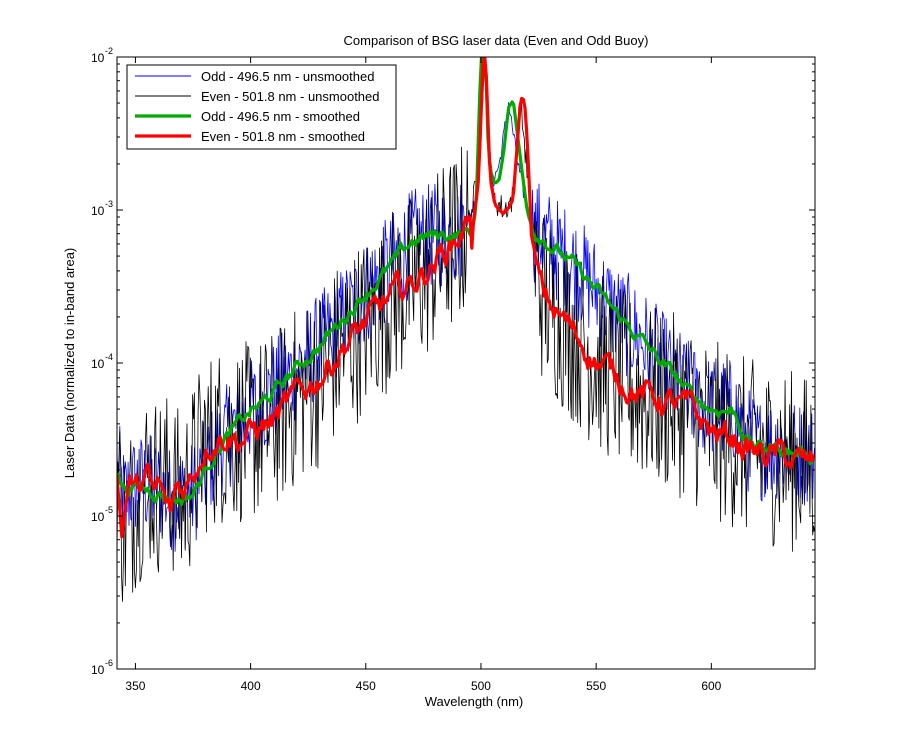 The height and width of the screenshot is (755, 900). What do you see at coordinates (481, 686) in the screenshot?
I see `x-tick-label: 500` at bounding box center [481, 686].